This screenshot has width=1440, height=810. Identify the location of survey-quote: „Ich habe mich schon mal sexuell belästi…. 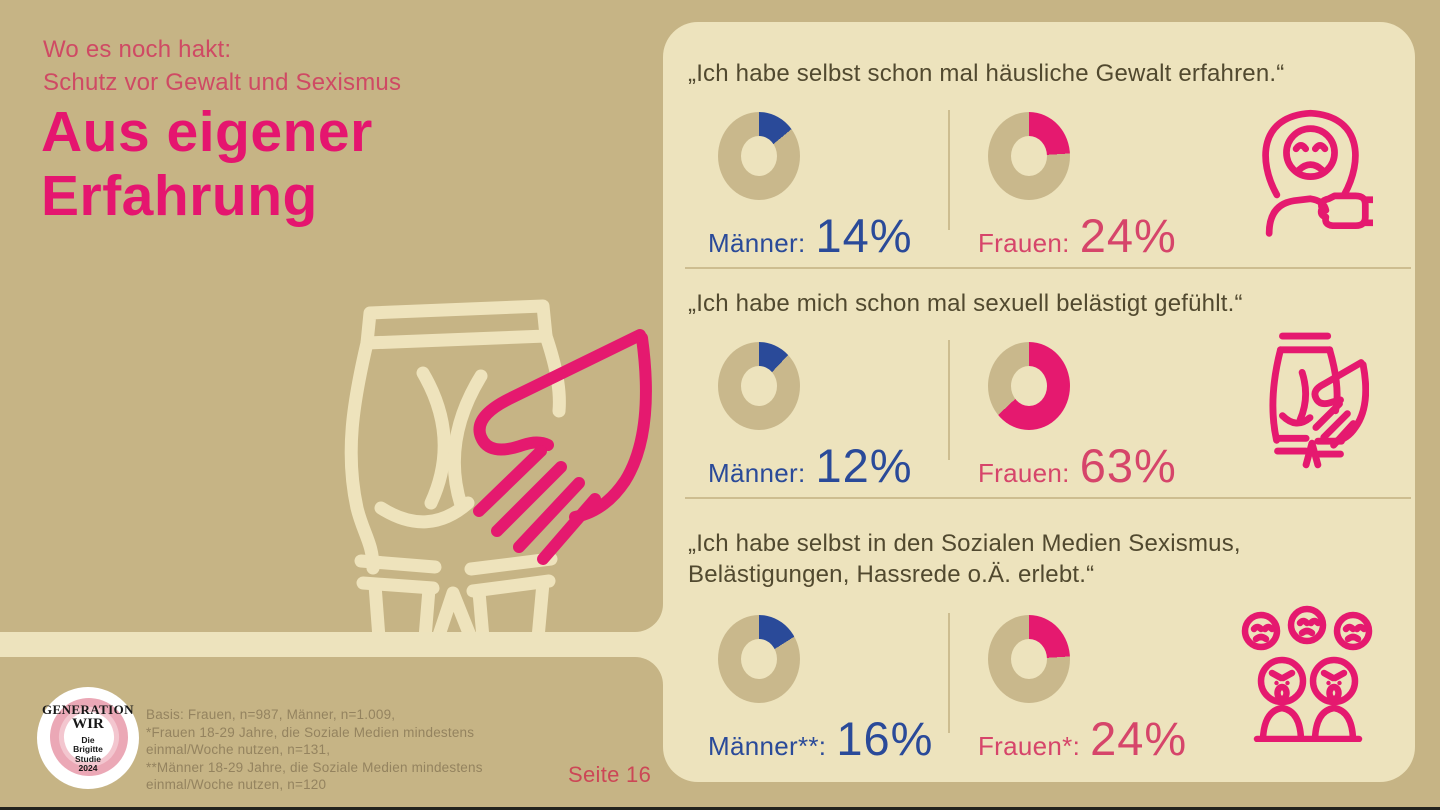
(965, 303).